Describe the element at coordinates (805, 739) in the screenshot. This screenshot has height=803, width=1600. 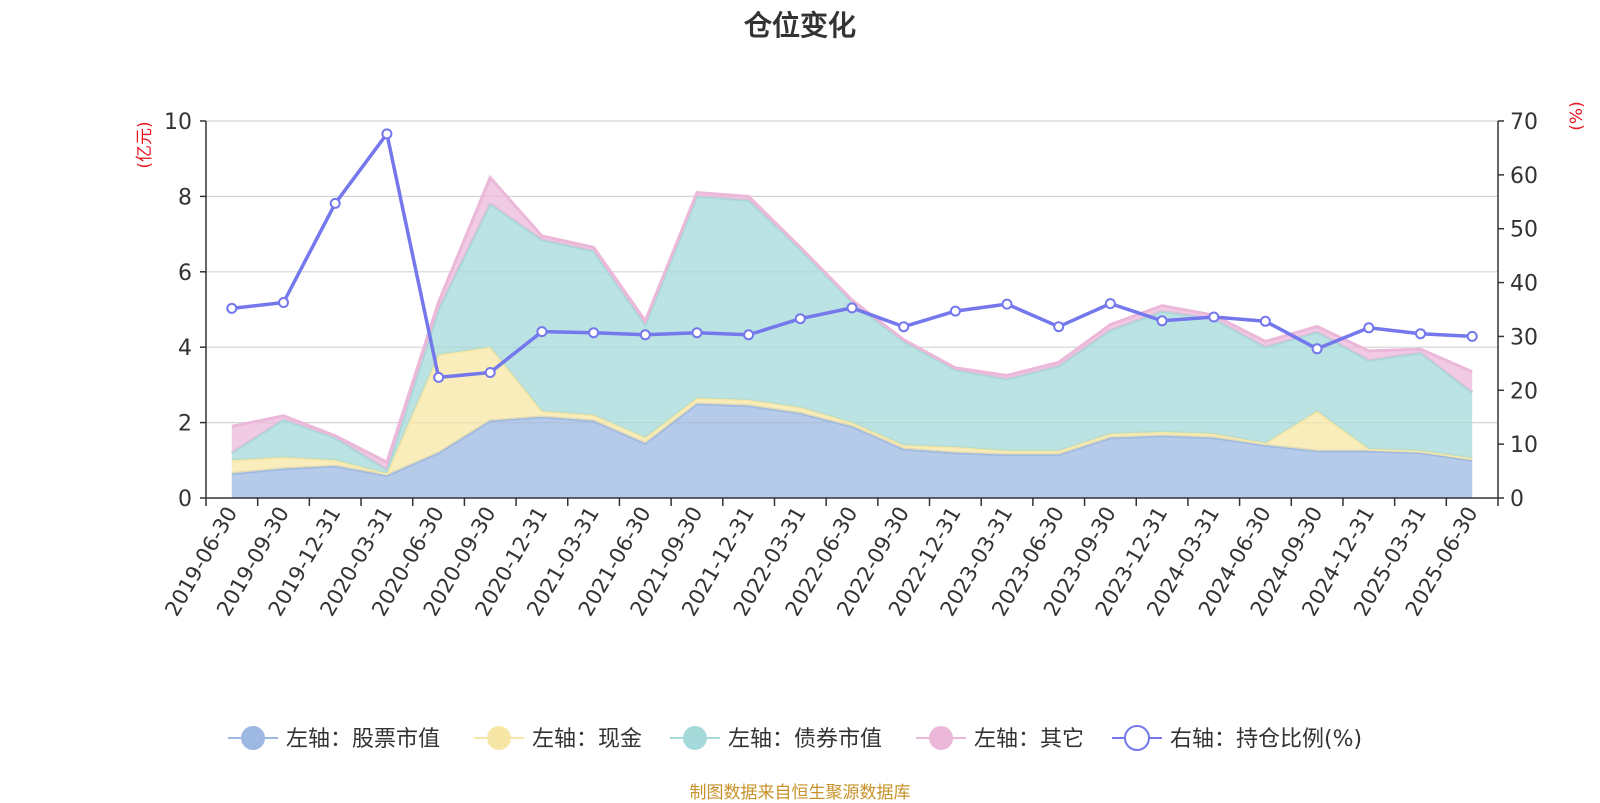
I see `legend-label: 左轴：债券市值` at that location.